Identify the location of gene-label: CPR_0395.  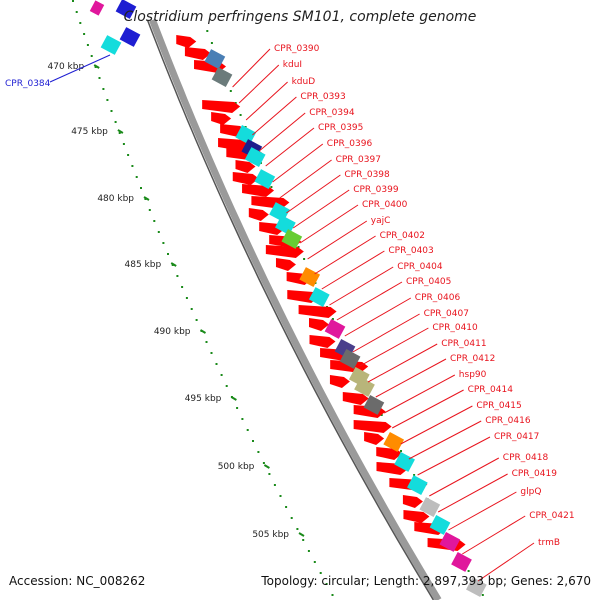
(340, 128).